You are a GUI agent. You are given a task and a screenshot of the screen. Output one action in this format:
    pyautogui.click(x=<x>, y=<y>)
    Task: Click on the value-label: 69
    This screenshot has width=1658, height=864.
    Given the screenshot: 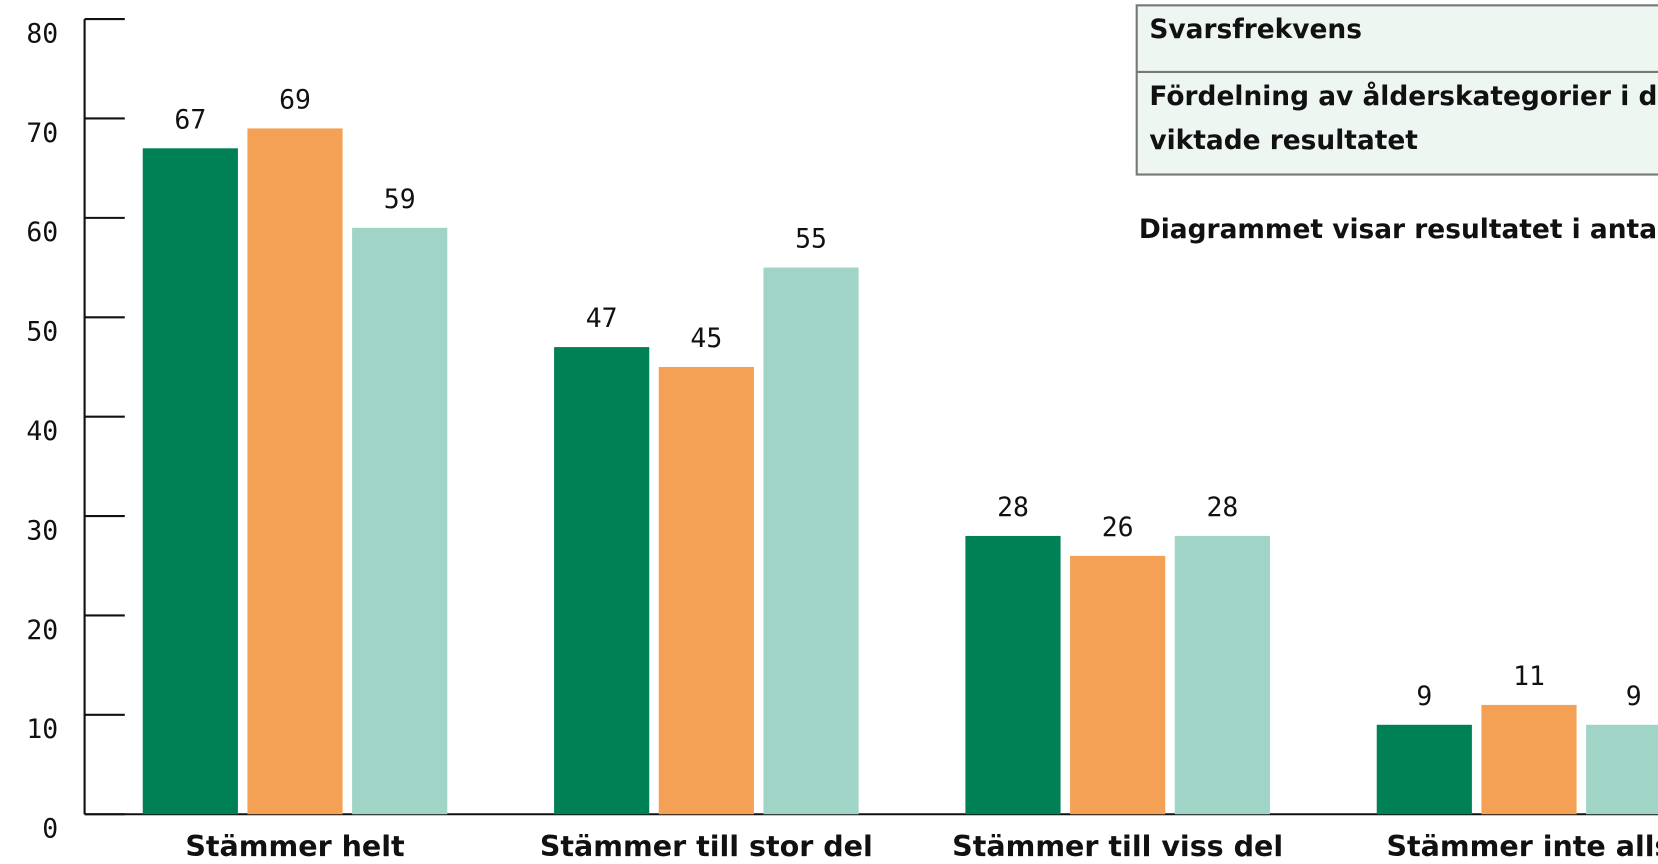 What is the action you would take?
    pyautogui.click(x=295, y=99)
    